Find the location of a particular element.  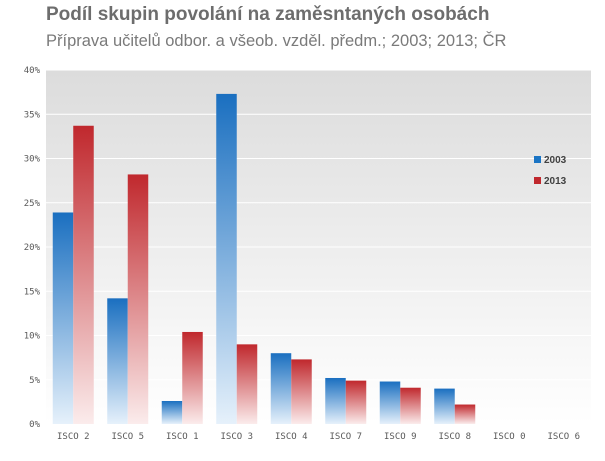

y-tick-label: 5% is located at coordinates (34, 381).